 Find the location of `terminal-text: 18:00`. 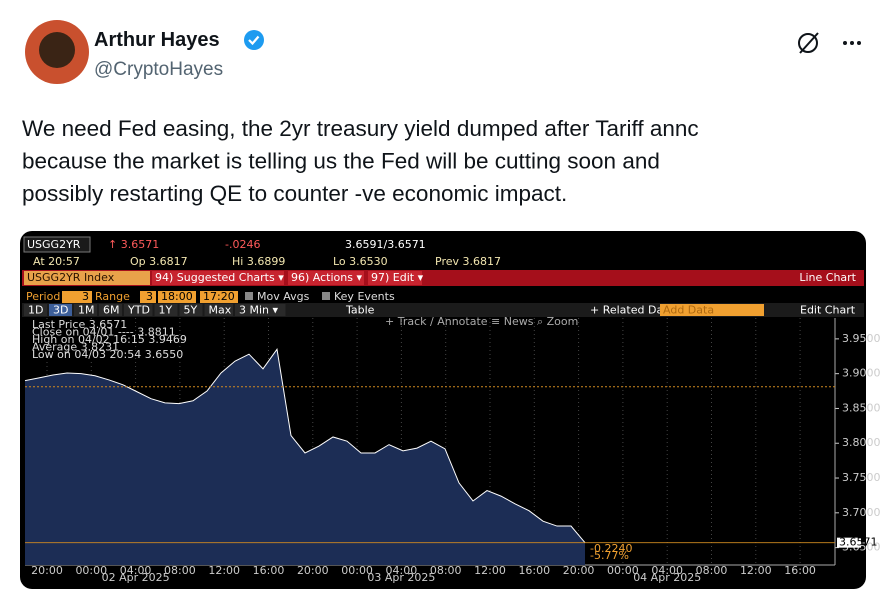

terminal-text: 18:00 is located at coordinates (177, 296).